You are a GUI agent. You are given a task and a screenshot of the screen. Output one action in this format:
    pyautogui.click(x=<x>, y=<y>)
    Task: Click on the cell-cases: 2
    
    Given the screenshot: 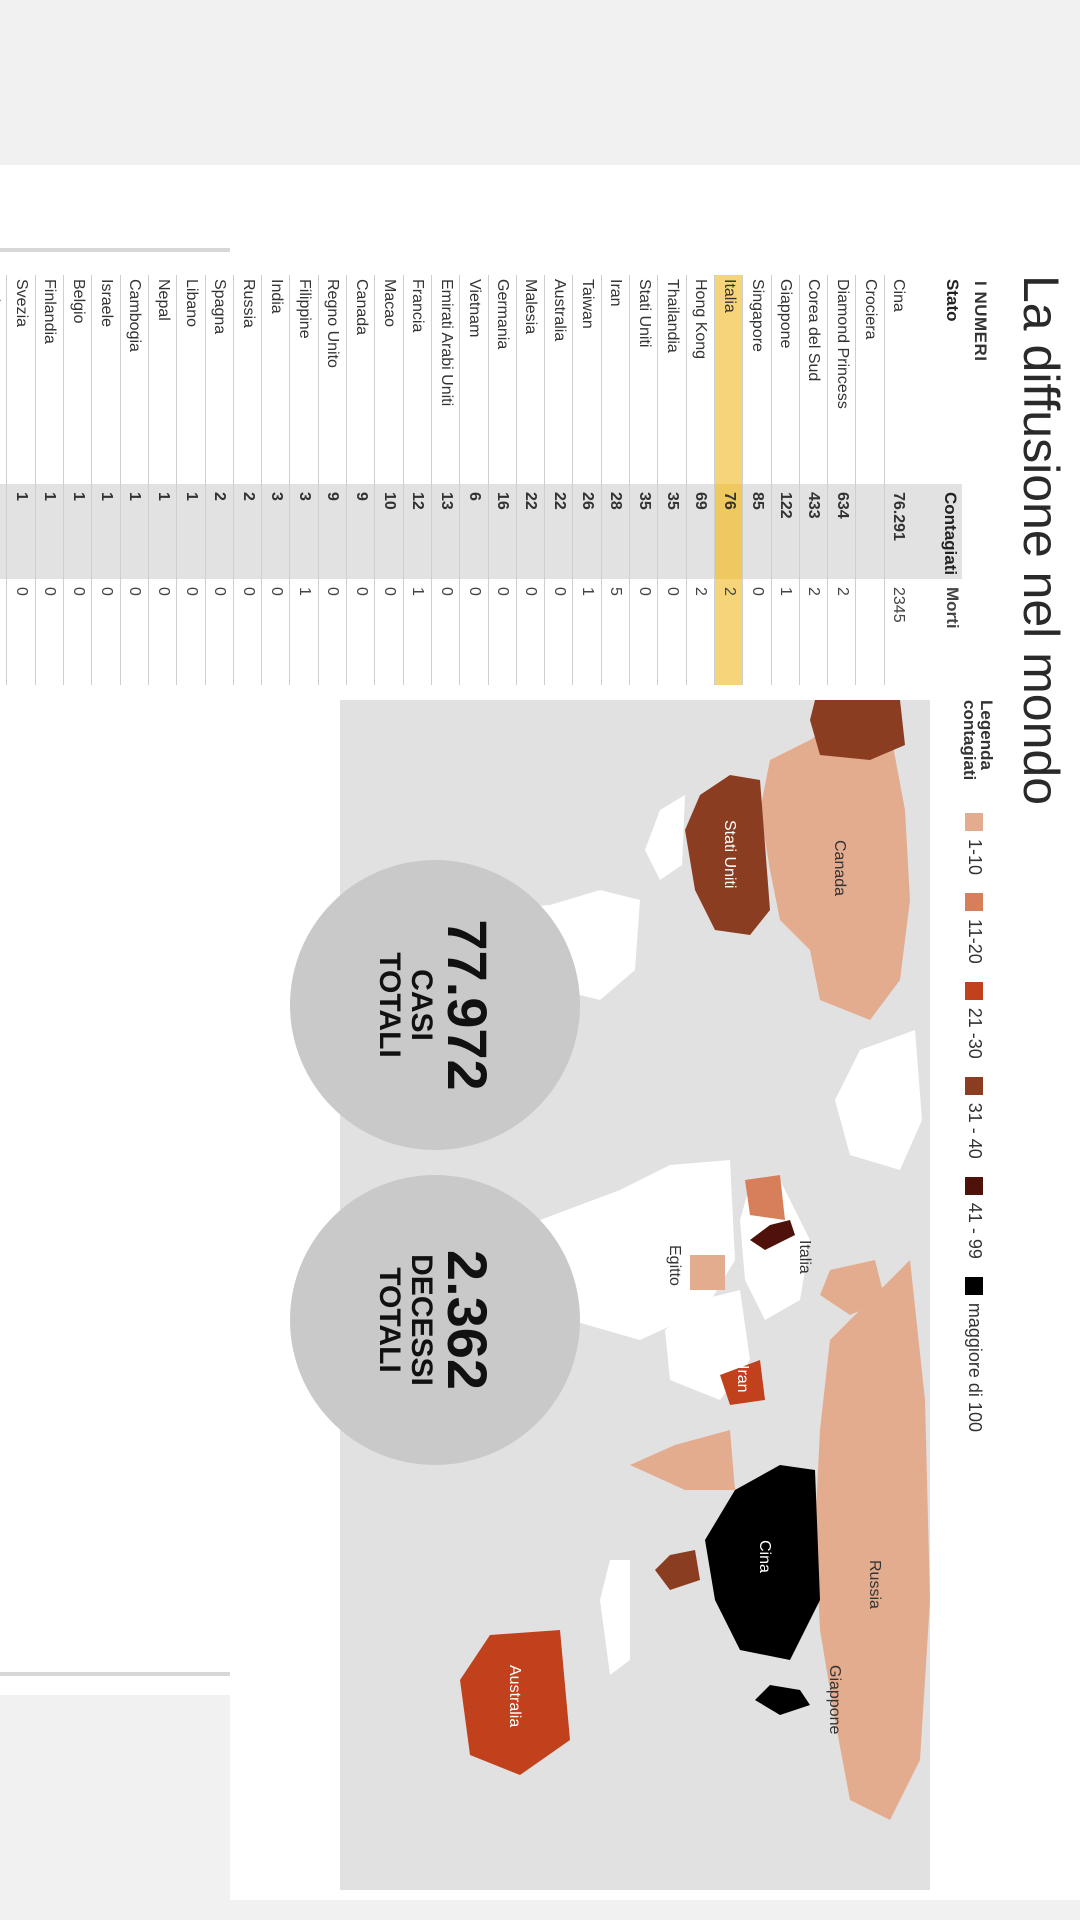 What is the action you would take?
    pyautogui.click(x=247, y=531)
    